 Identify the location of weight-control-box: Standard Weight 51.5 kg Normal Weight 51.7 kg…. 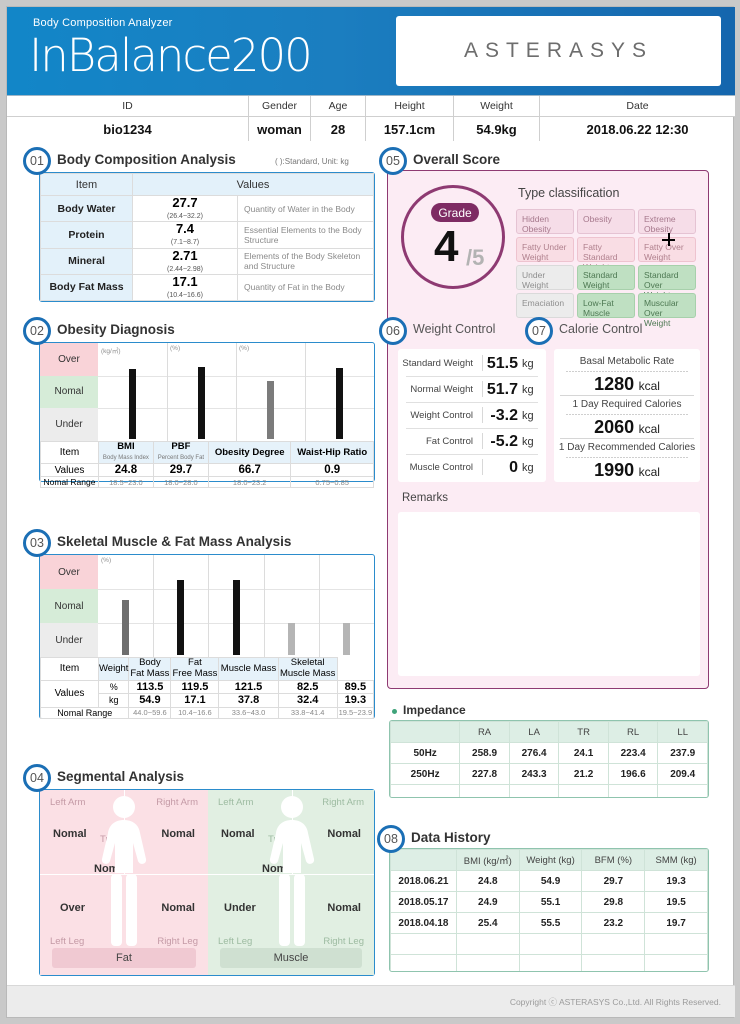
(472, 415).